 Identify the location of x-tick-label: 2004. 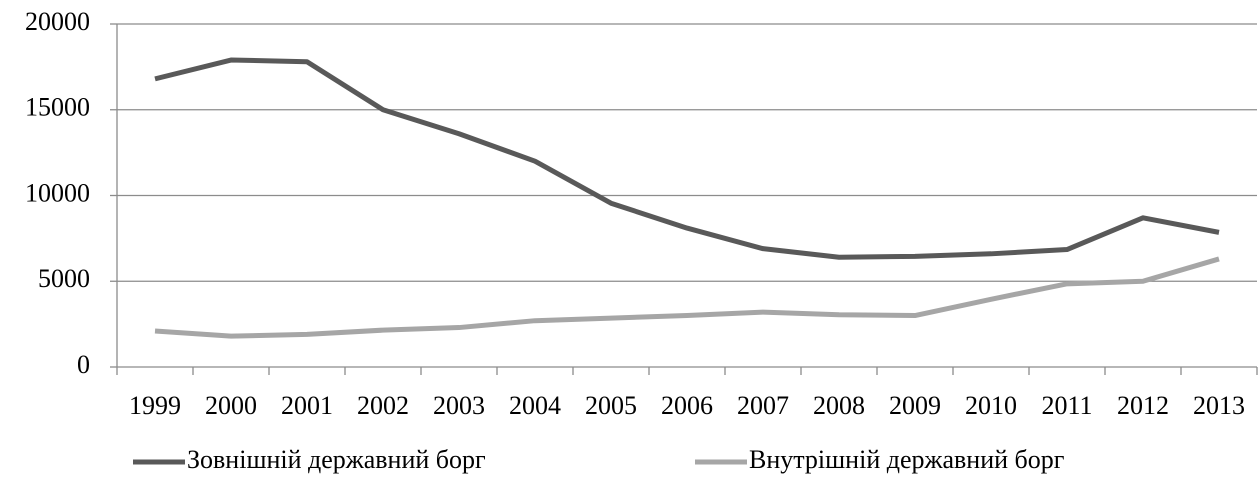
(535, 405).